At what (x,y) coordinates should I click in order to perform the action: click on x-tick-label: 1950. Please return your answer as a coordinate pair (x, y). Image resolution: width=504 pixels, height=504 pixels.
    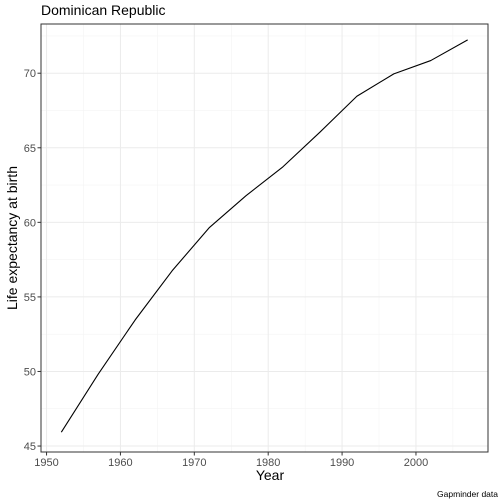
    Looking at the image, I should click on (46, 463).